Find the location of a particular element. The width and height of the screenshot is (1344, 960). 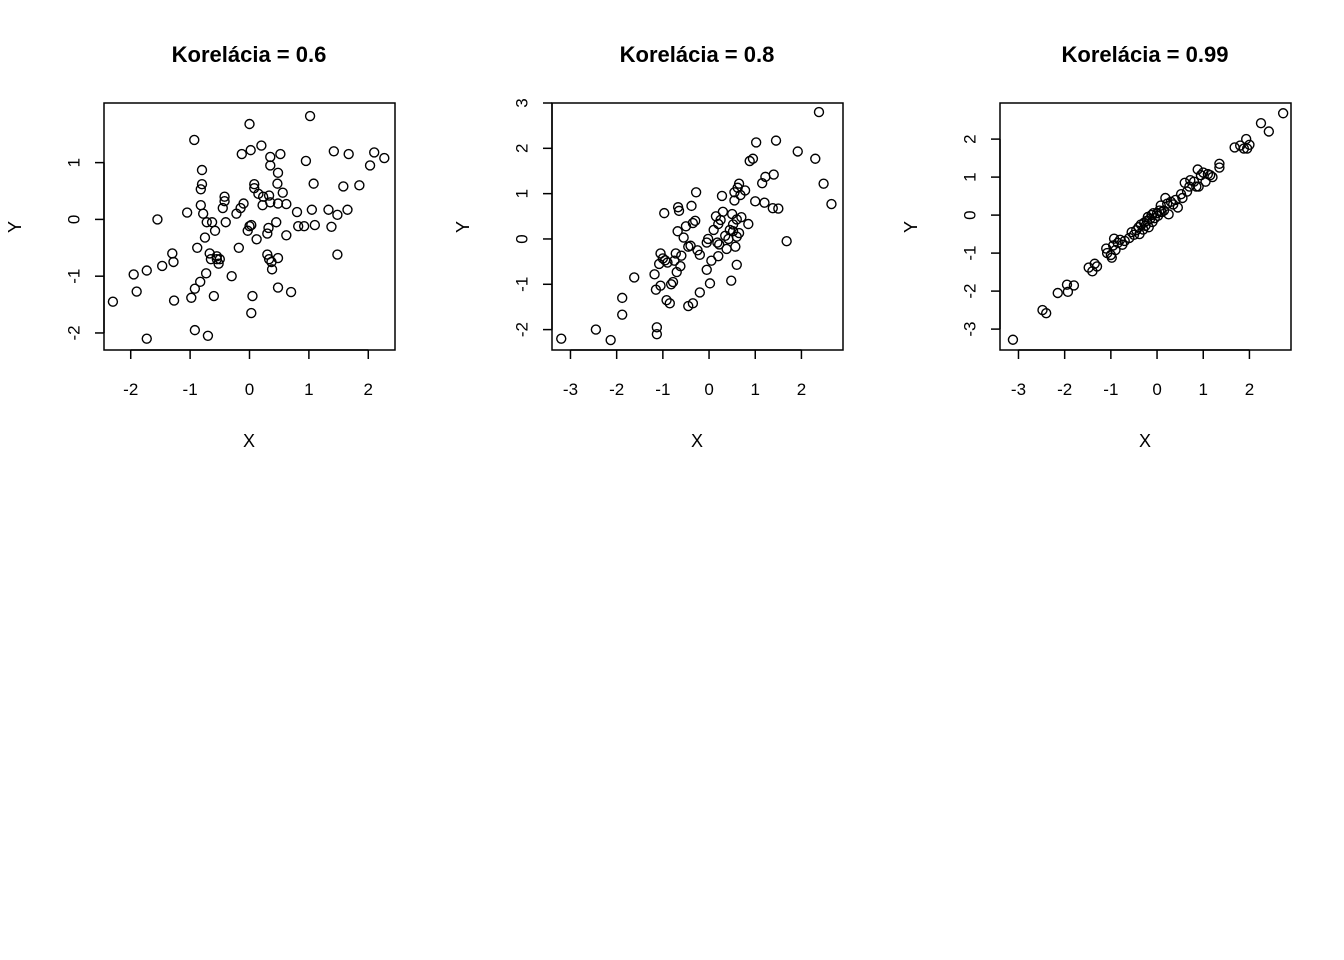

panel-1-y-tick-label: -2 is located at coordinates (74, 332).